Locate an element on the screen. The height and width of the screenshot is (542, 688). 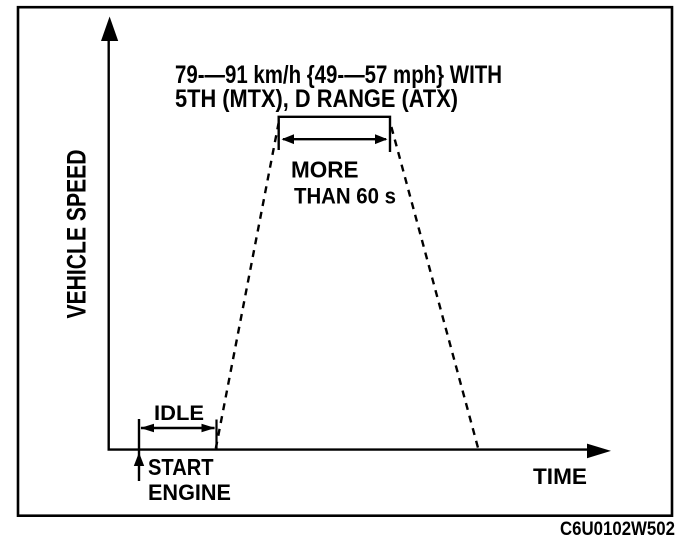
svg-text: MORE is located at coordinates (325, 170).